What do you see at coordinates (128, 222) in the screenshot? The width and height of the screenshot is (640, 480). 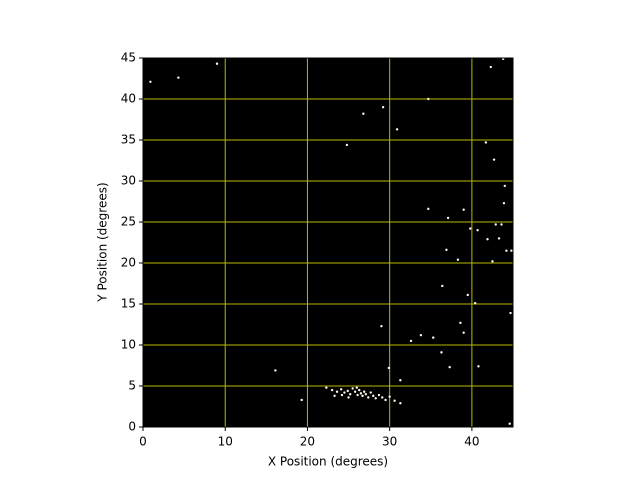 I see `y-tick-label: 25` at bounding box center [128, 222].